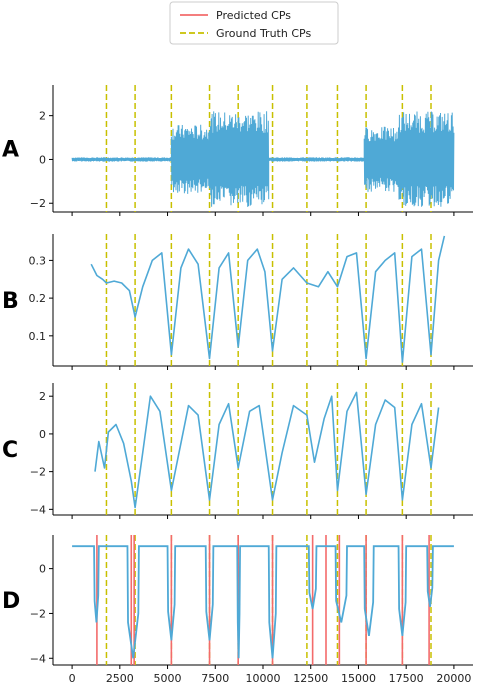  Describe the element at coordinates (406, 678) in the screenshot. I see `x-tick-label: 17500` at that location.